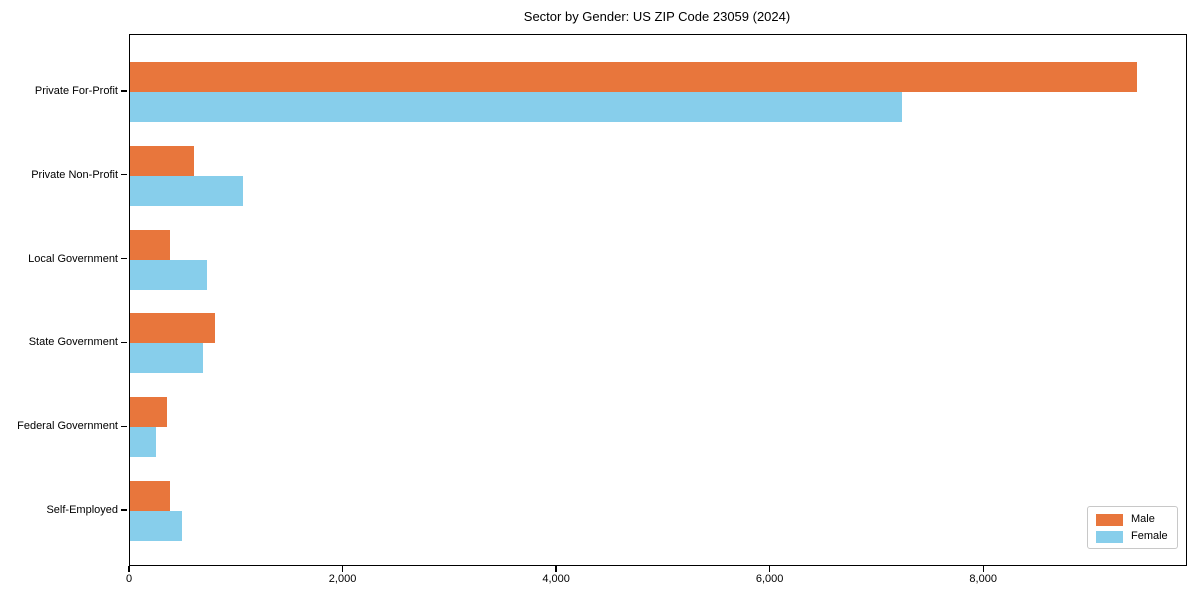 The width and height of the screenshot is (1200, 600). What do you see at coordinates (187, 190) in the screenshot?
I see `bar-female-private-non-profit` at bounding box center [187, 190].